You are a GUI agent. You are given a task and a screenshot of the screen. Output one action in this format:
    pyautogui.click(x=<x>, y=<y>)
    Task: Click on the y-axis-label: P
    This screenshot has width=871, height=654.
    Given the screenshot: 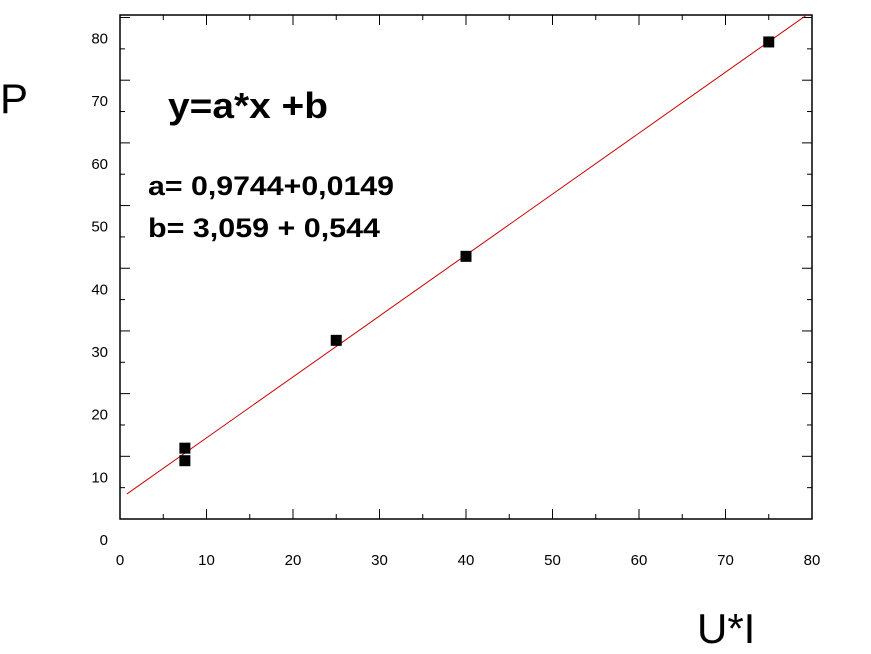 What is the action you would take?
    pyautogui.click(x=14, y=98)
    